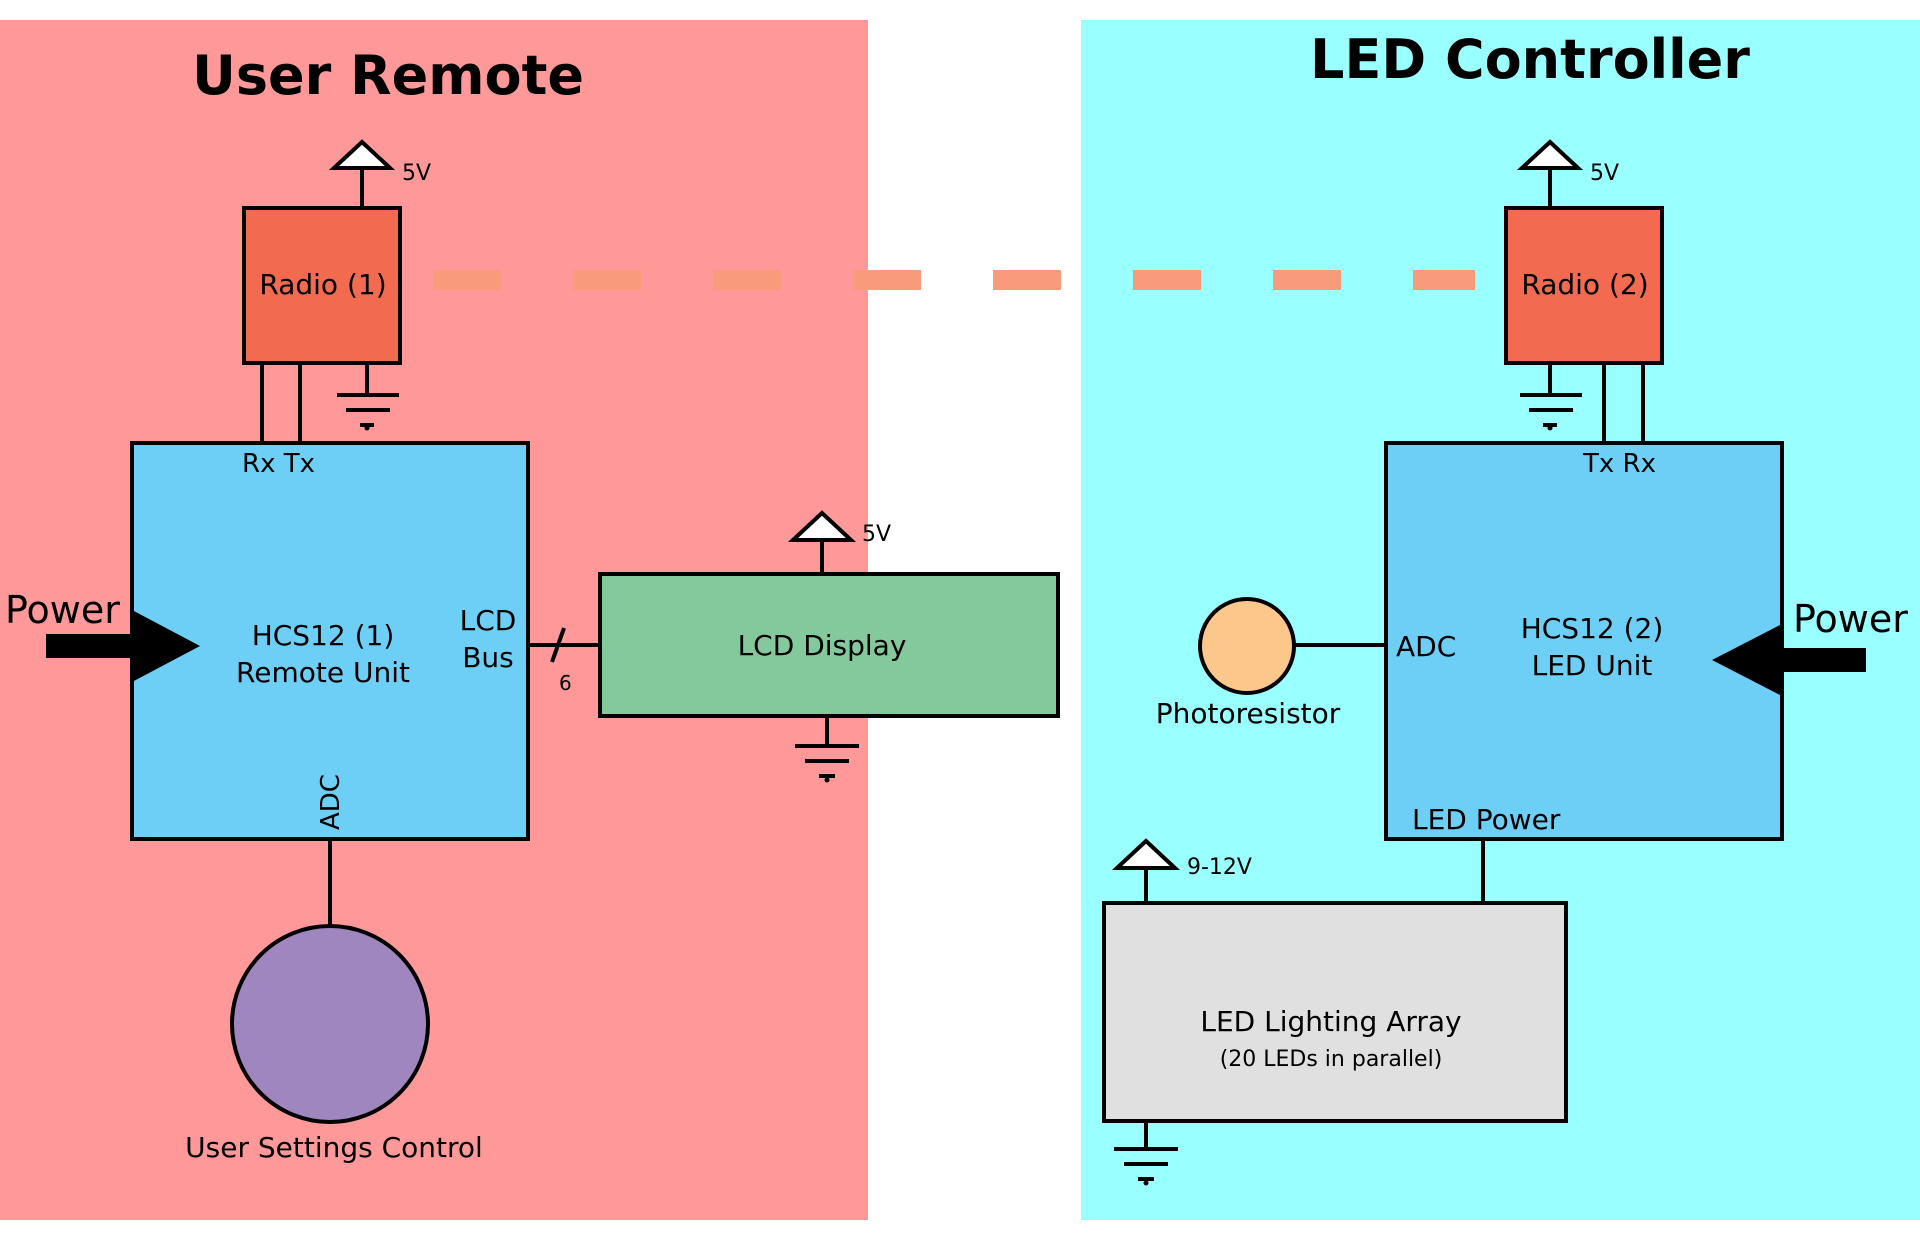 This screenshot has width=1920, height=1237. I want to click on led-array-label: LED Lighting Array, so click(1330, 1021).